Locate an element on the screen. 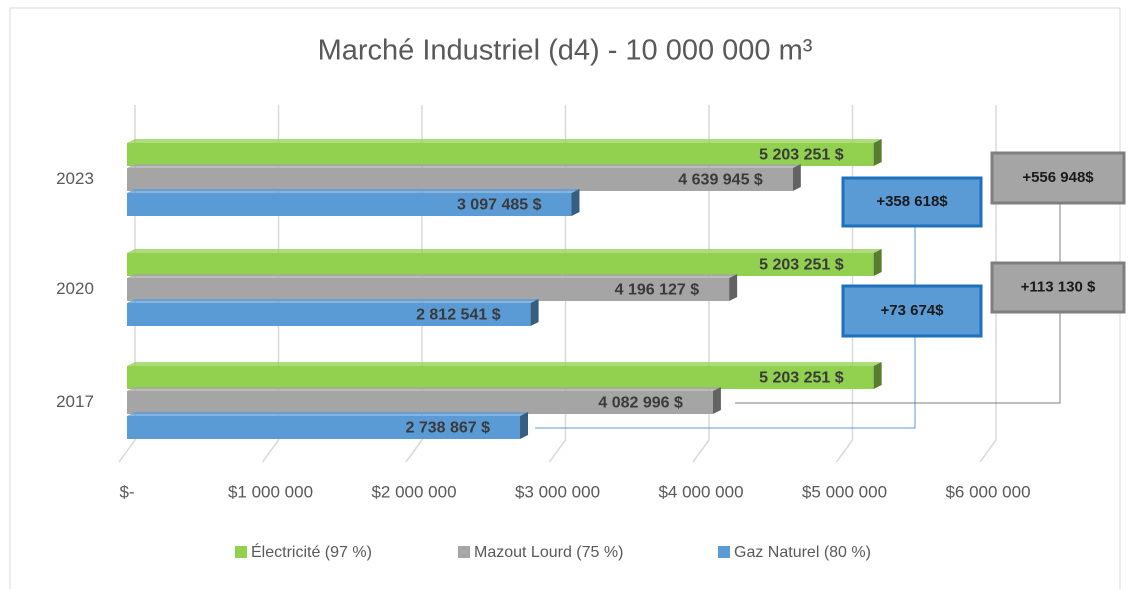 The image size is (1130, 589). x-tick-label: $4 000 000 is located at coordinates (700, 491).